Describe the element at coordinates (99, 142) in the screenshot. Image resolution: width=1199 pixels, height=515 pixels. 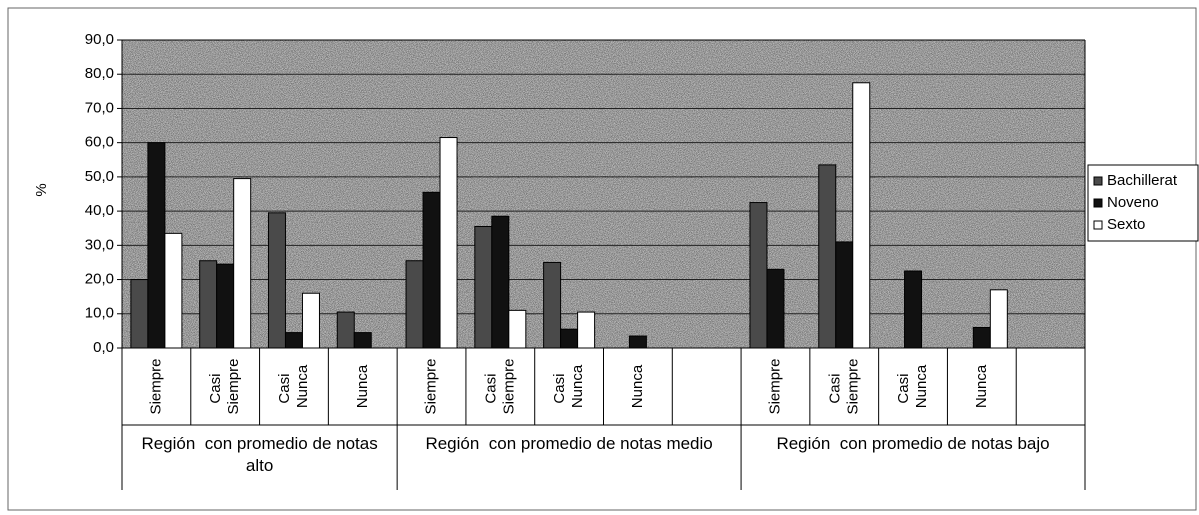
I see `y-tick-label: 60,0` at that location.